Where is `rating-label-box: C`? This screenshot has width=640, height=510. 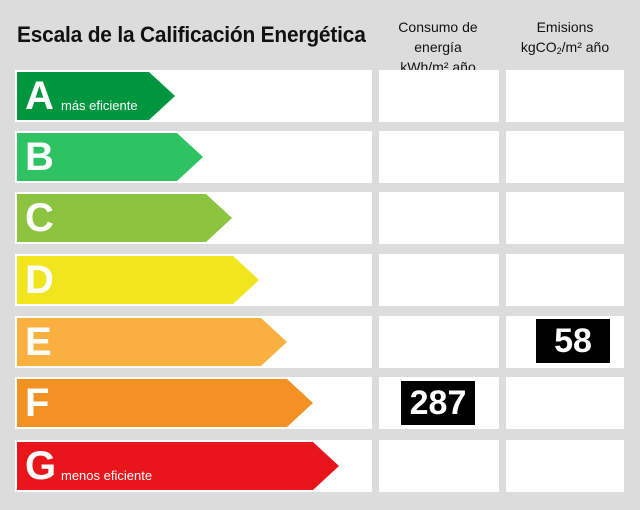
rating-label-box: C is located at coordinates (193, 218).